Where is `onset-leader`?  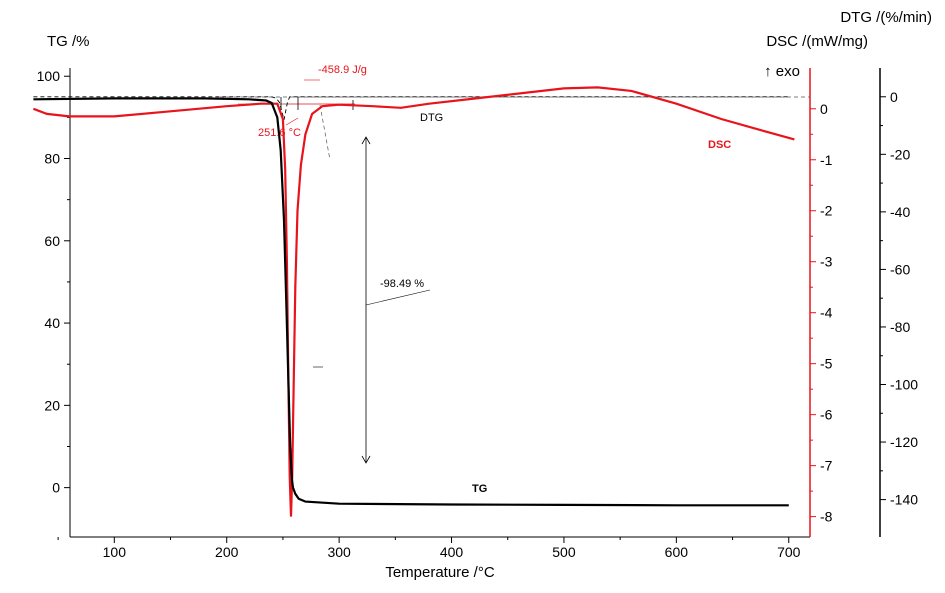 onset-leader is located at coordinates (292, 121).